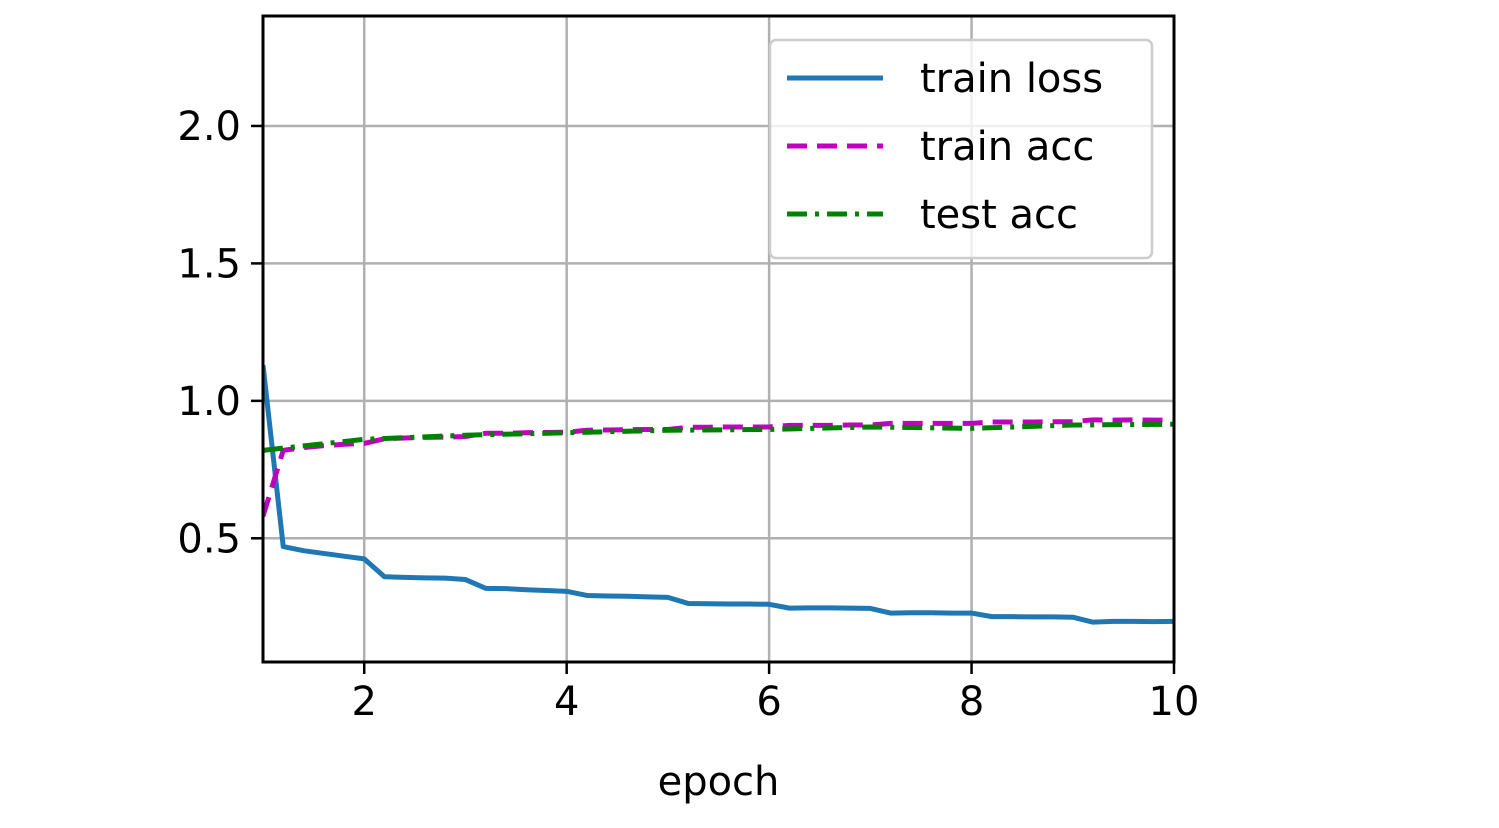 The image size is (1499, 828). I want to click on x-axis-label: epoch, so click(719, 782).